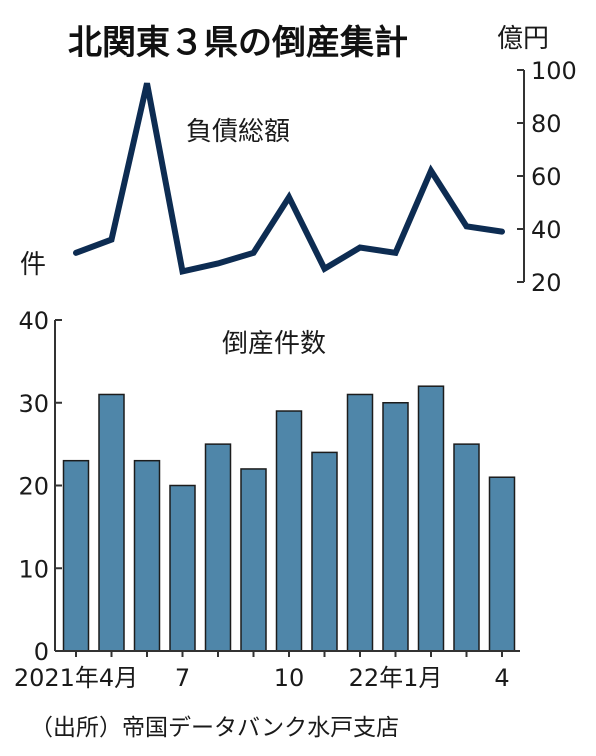 Image resolution: width=596 pixels, height=756 pixels. Describe the element at coordinates (182, 678) in the screenshot. I see `x-tick-label: 7` at that location.